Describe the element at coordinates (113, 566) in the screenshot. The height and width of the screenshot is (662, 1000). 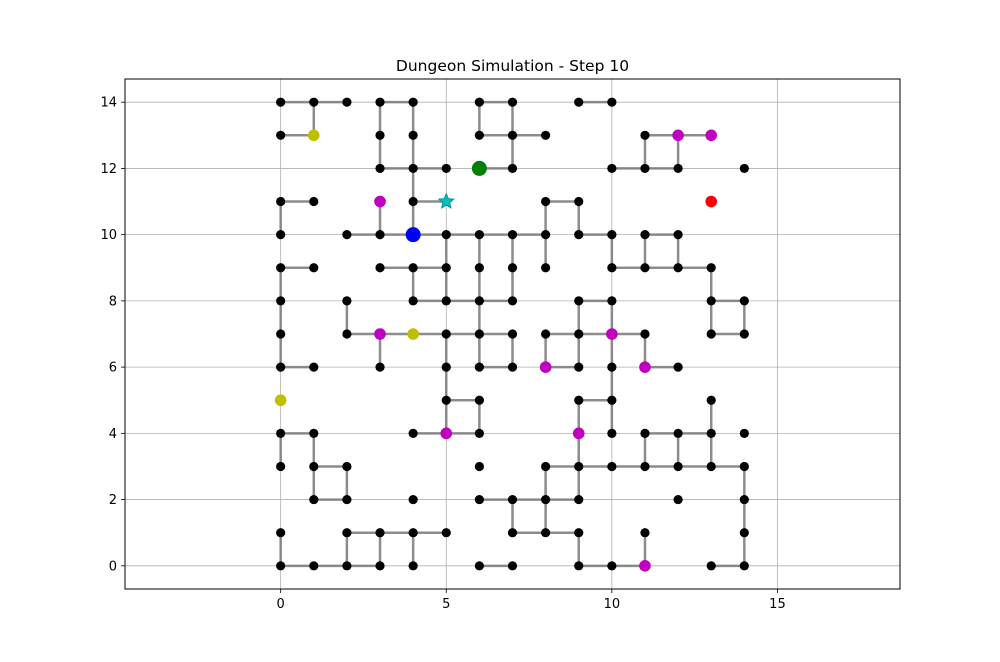
I see `y-tick-label: 0` at that location.